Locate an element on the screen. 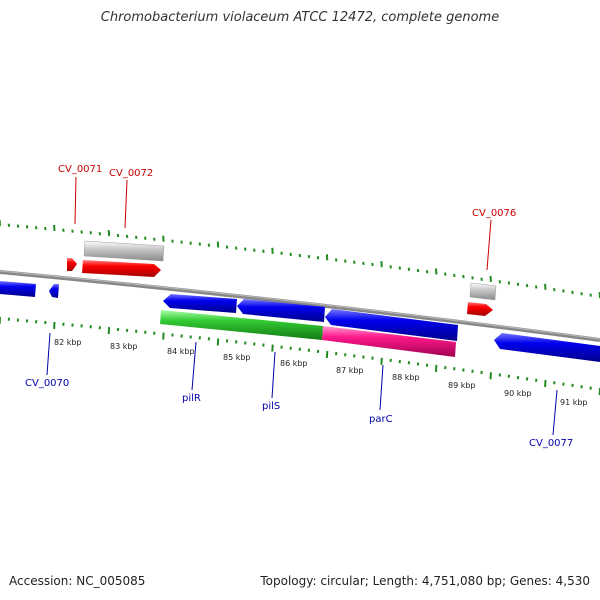 This screenshot has height=600, width=600. leader-cv0072 is located at coordinates (126, 204).